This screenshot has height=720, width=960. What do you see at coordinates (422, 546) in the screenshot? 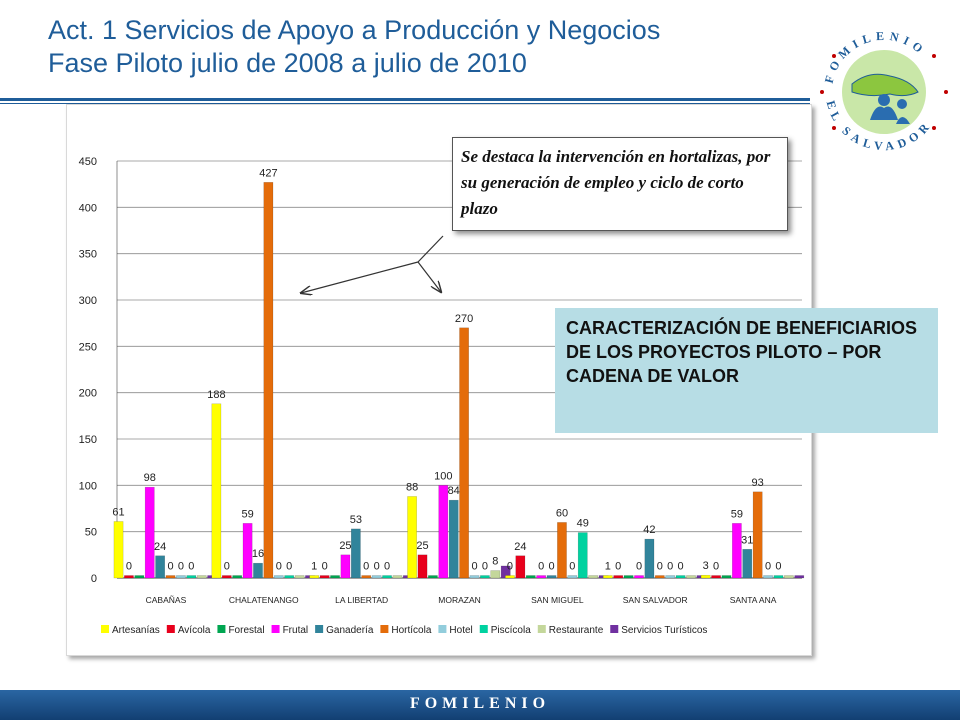
I see `data-label: 25` at bounding box center [422, 546].